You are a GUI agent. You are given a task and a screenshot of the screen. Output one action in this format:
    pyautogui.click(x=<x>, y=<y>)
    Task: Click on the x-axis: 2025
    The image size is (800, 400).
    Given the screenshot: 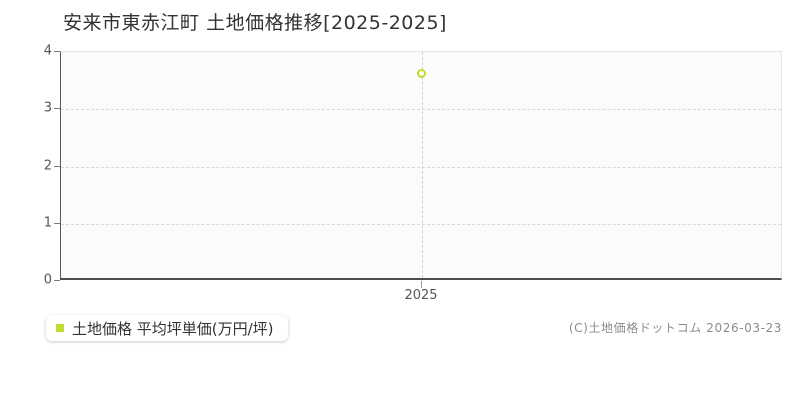 What is the action you would take?
    pyautogui.click(x=421, y=296)
    